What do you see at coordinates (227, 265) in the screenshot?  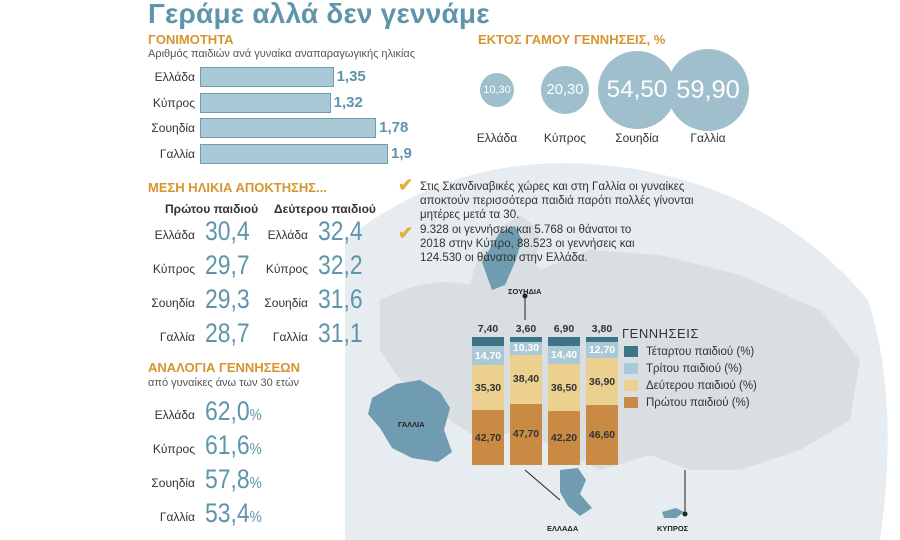 I see `mean-age-first-value: 29,7` at bounding box center [227, 265].